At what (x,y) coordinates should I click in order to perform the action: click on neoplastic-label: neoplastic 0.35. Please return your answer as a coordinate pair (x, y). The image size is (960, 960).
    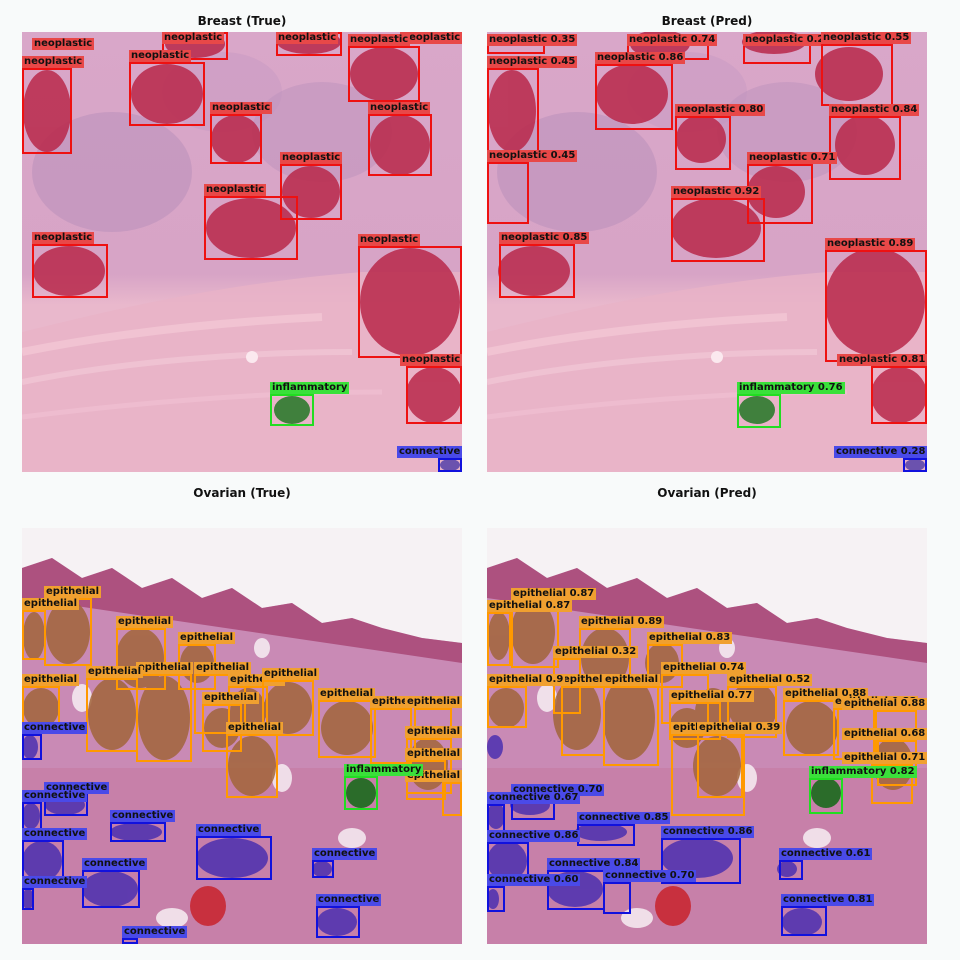
    Looking at the image, I should click on (532, 40).